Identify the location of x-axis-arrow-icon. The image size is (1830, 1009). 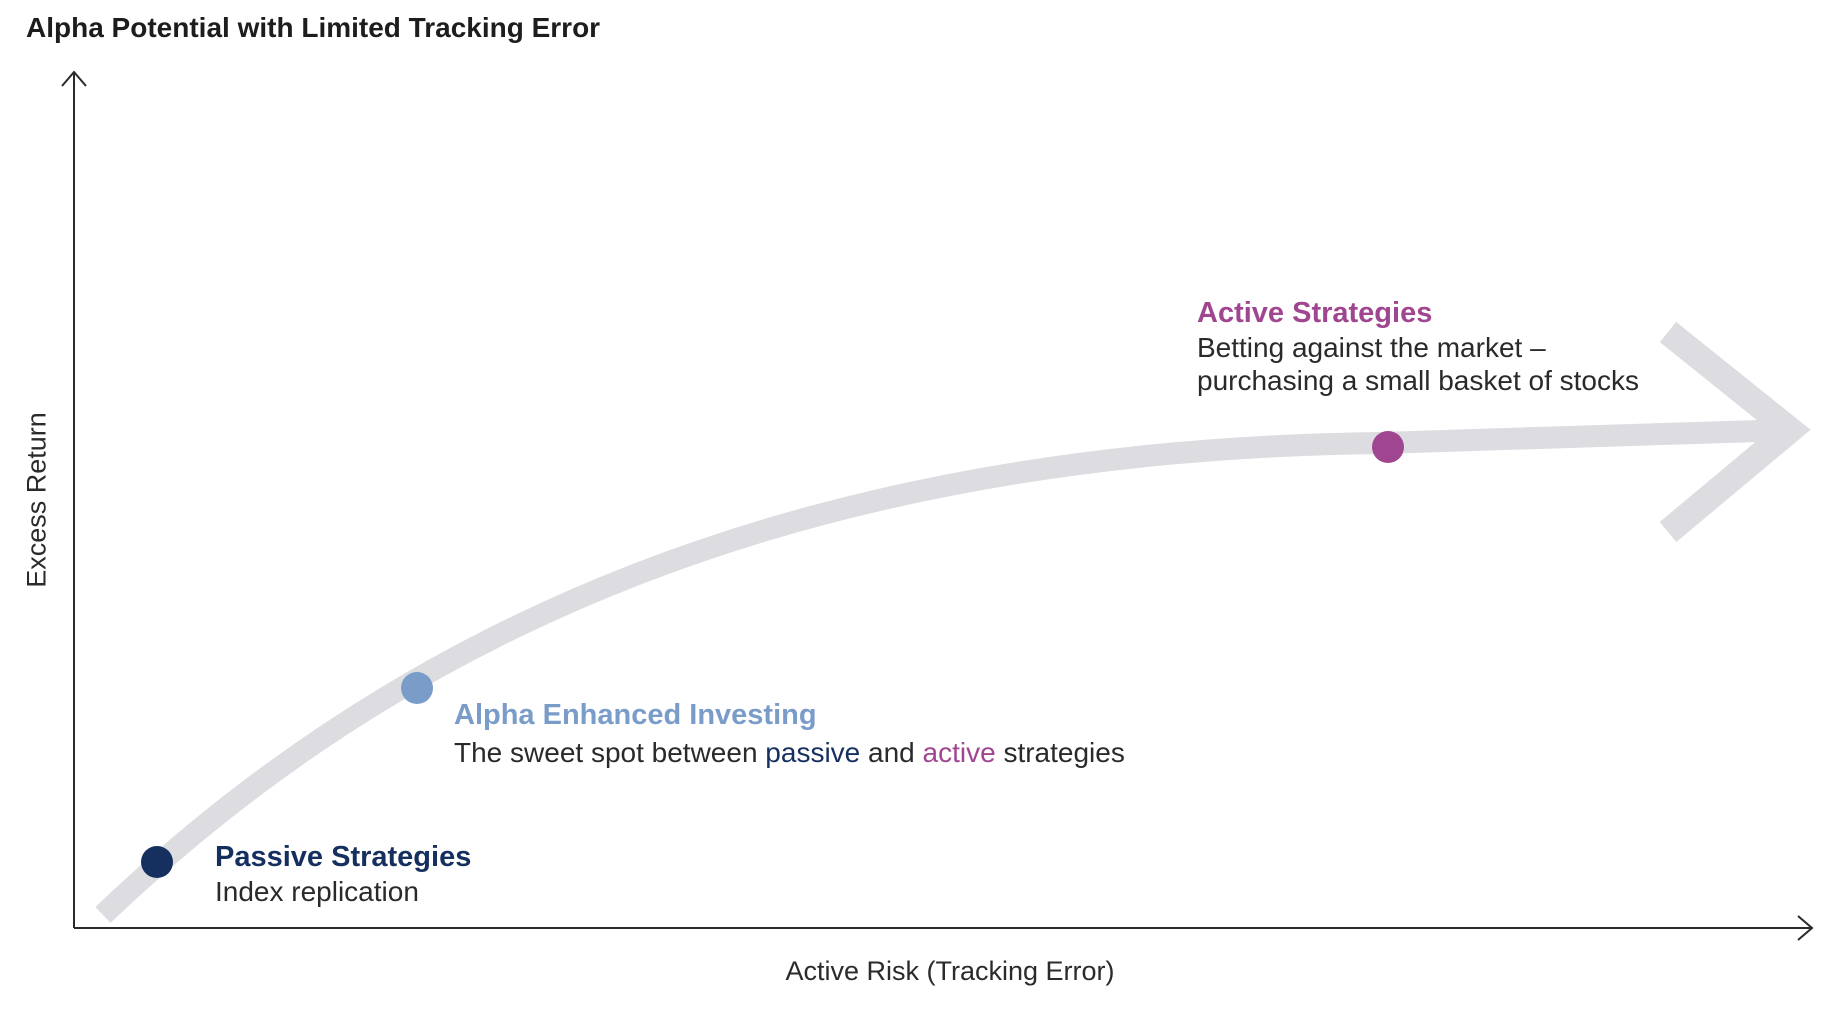
(1805, 928).